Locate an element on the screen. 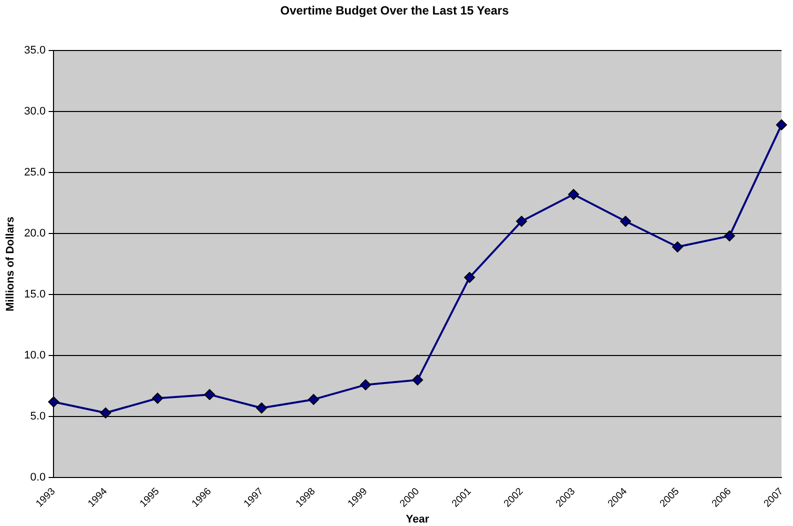  y-tick-label: 20.0 is located at coordinates (35, 234).